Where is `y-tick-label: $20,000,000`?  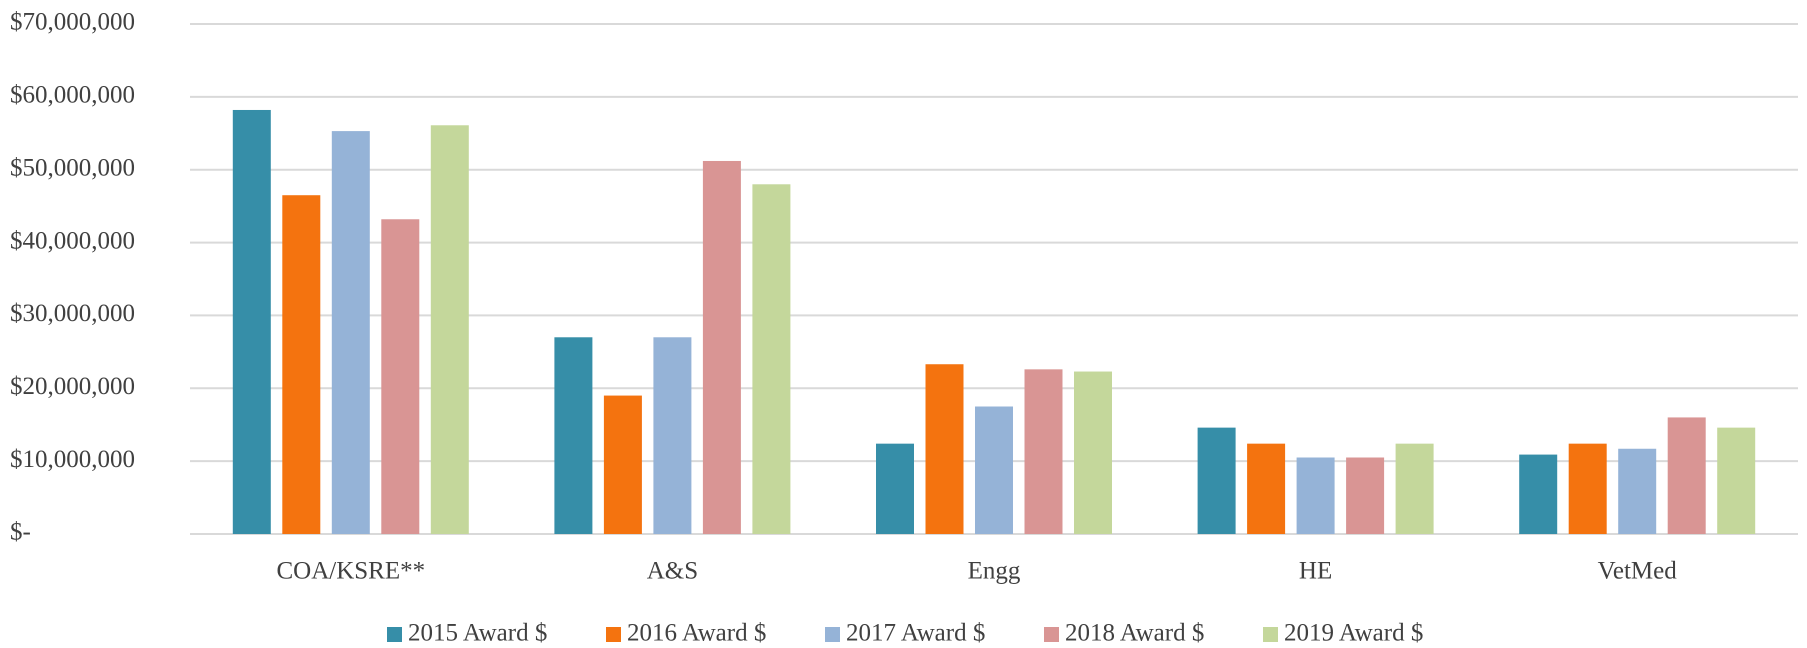 y-tick-label: $20,000,000 is located at coordinates (72, 386).